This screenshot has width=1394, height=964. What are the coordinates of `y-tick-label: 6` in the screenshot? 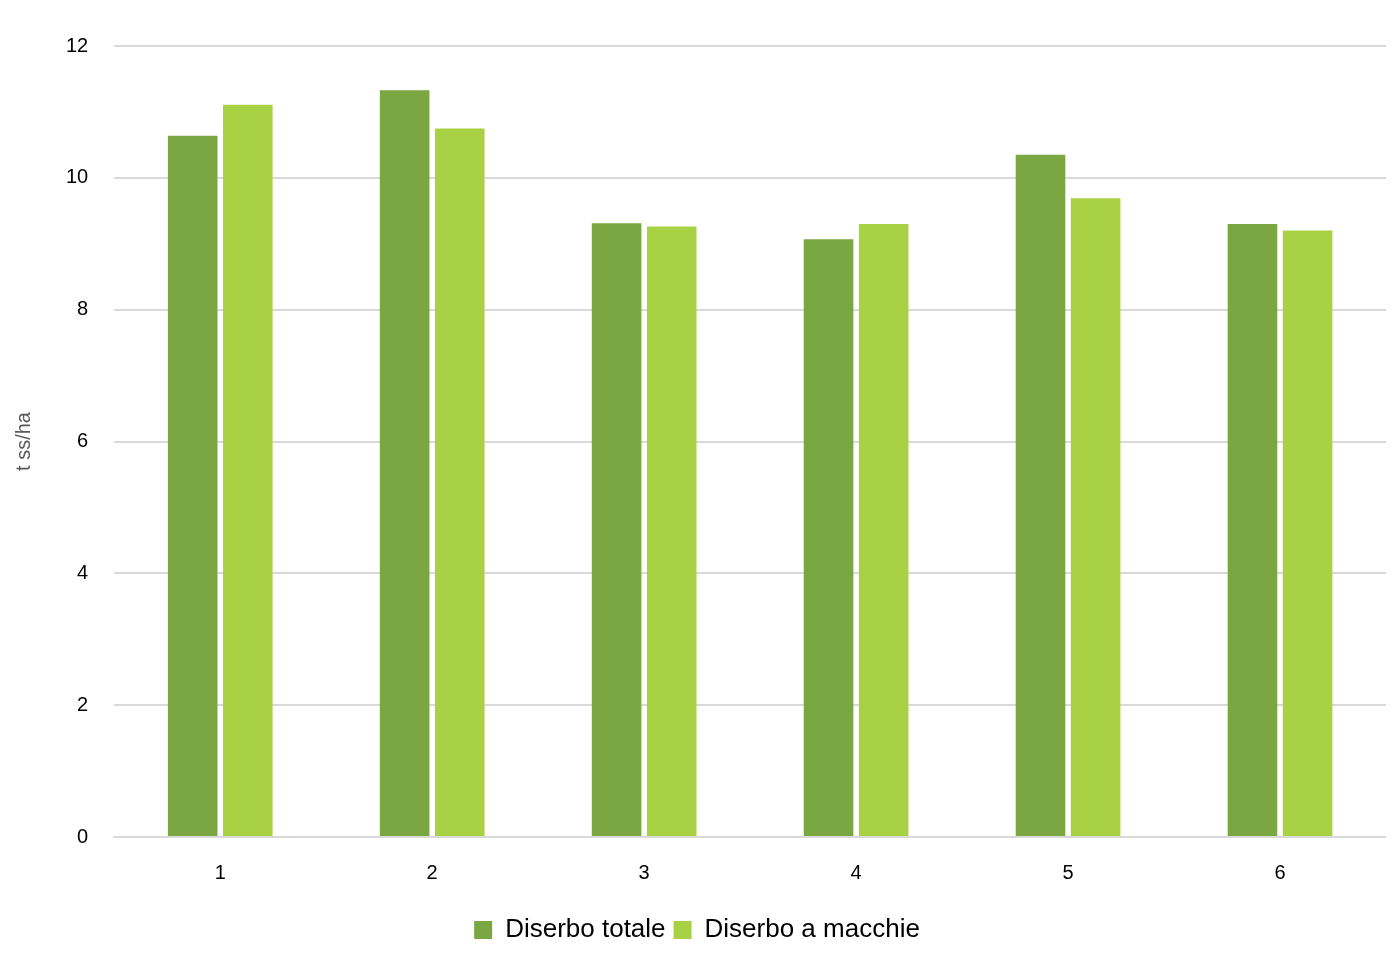 It's located at (83, 440).